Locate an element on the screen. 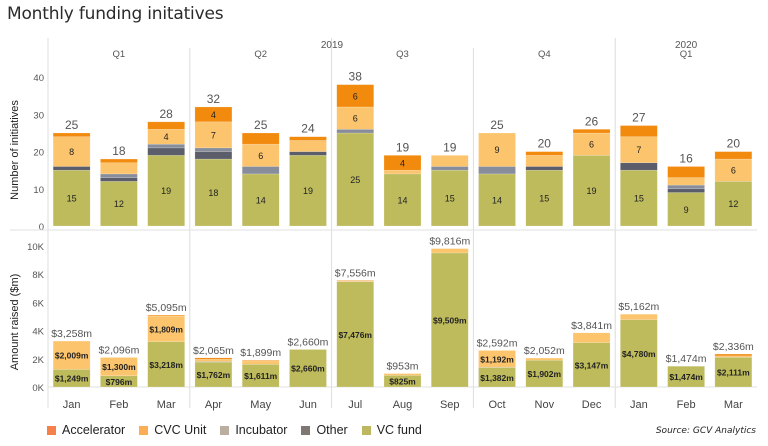  x-tick-label: Dec is located at coordinates (592, 405).